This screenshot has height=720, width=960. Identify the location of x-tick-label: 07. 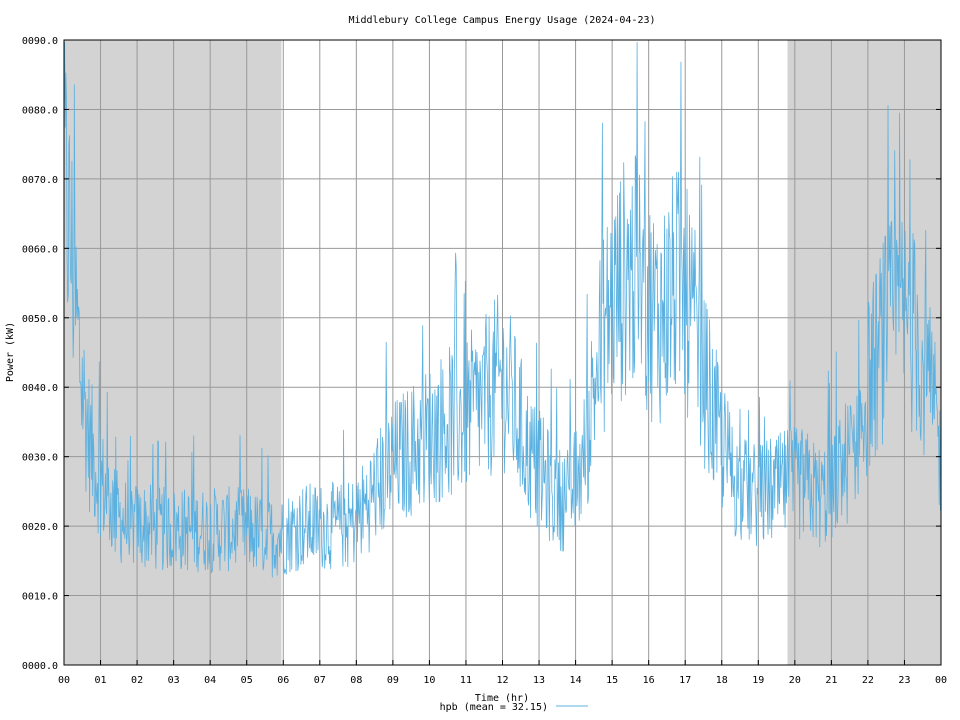
(320, 680).